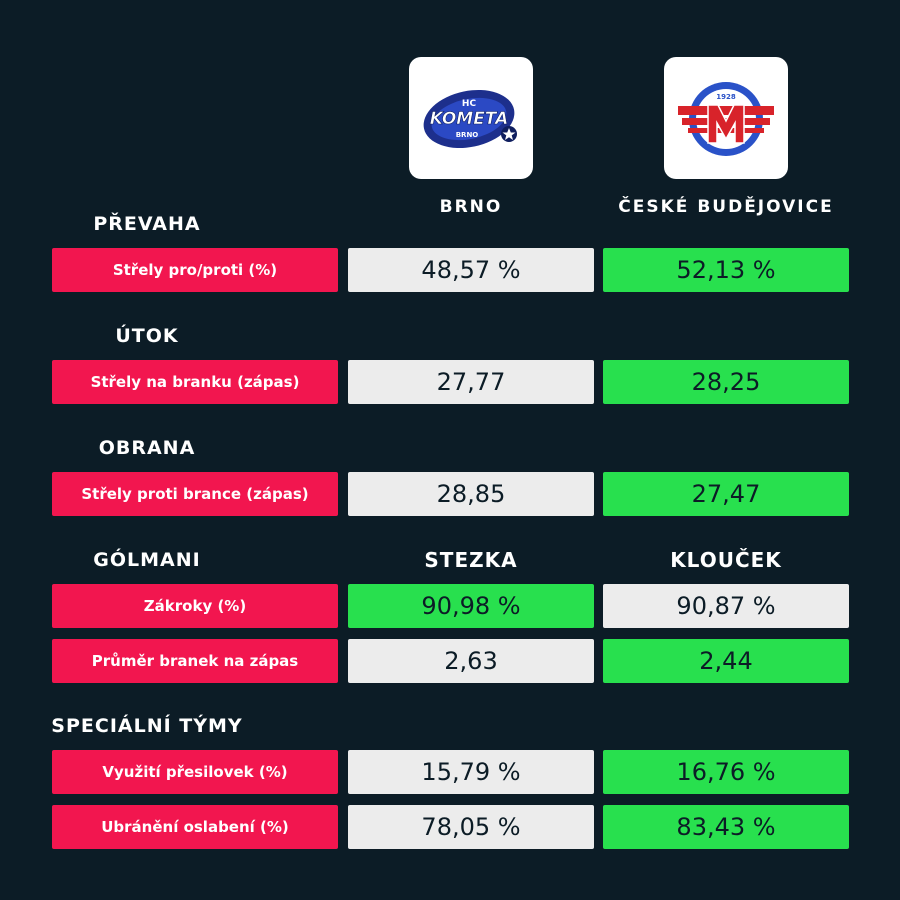 The height and width of the screenshot is (900, 900). Describe the element at coordinates (147, 224) in the screenshot. I see `section-title-prevaha: PŘEVAHA` at that location.